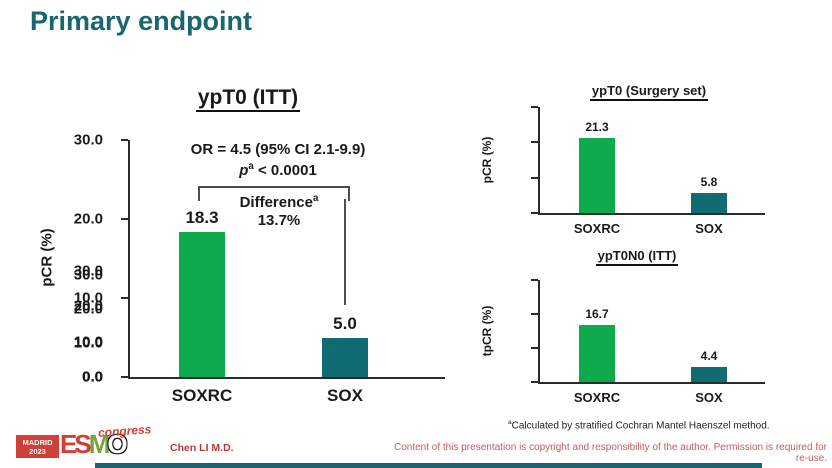  What do you see at coordinates (510, 331) in the screenshot?
I see `y-axis-ticks-ypt0n0` at bounding box center [510, 331].